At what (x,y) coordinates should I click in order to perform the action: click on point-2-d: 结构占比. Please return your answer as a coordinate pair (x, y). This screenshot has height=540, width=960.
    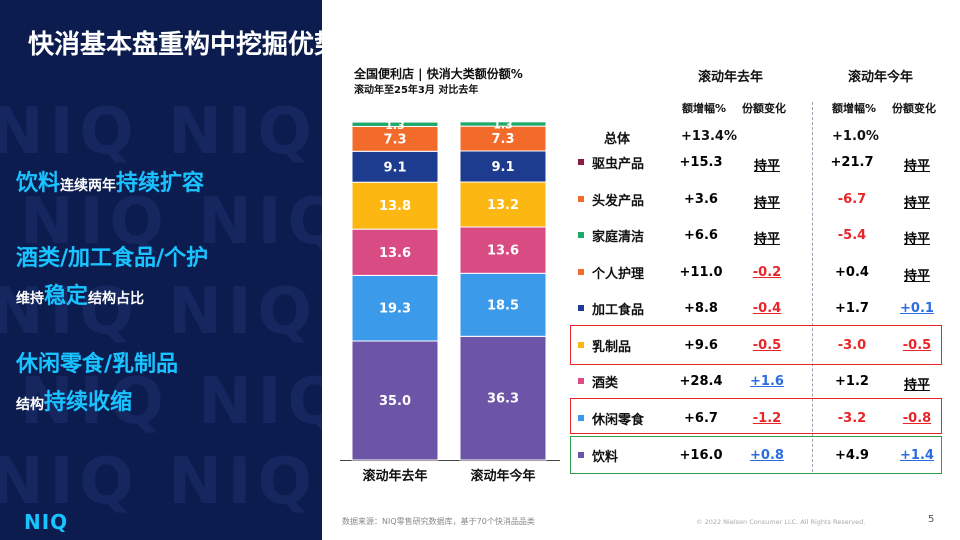
    Looking at the image, I should click on (116, 299).